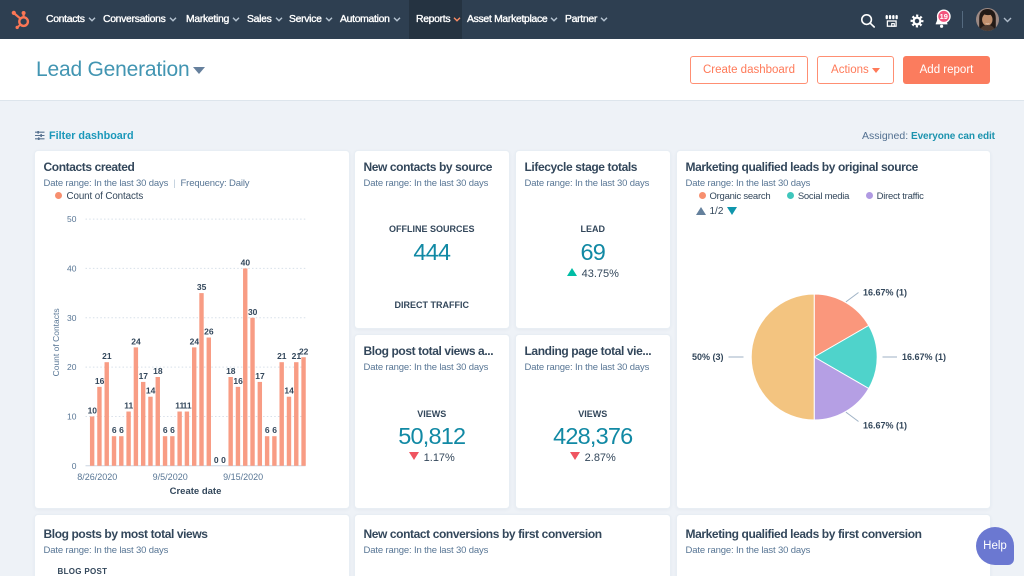 The image size is (1024, 576). Describe the element at coordinates (243, 476) in the screenshot. I see `svg-text: 9/15/2020` at that location.